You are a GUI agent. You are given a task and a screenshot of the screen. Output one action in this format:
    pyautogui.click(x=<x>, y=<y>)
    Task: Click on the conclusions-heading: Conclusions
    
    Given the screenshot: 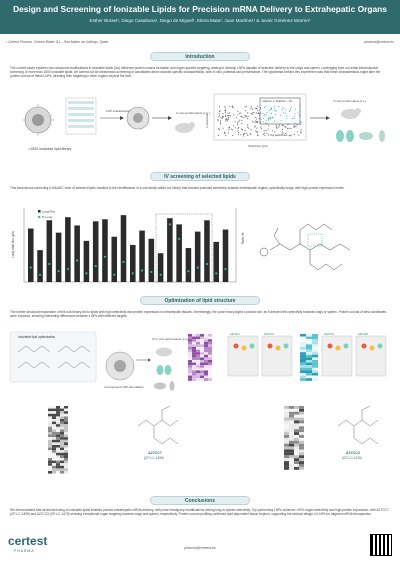 What is the action you would take?
    pyautogui.click(x=200, y=500)
    